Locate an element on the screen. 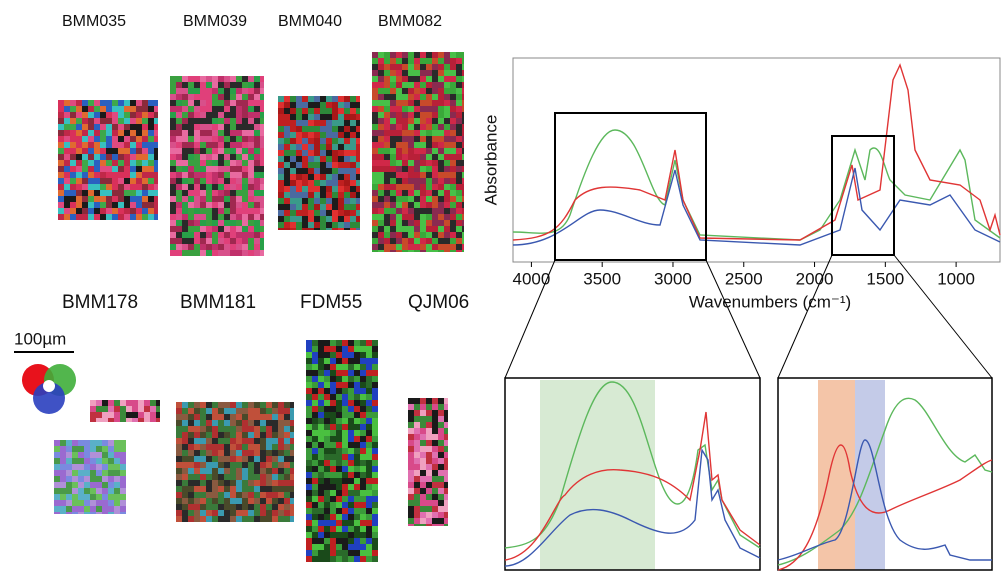 The image size is (1006, 577). sample-label: FDM55 is located at coordinates (331, 302).